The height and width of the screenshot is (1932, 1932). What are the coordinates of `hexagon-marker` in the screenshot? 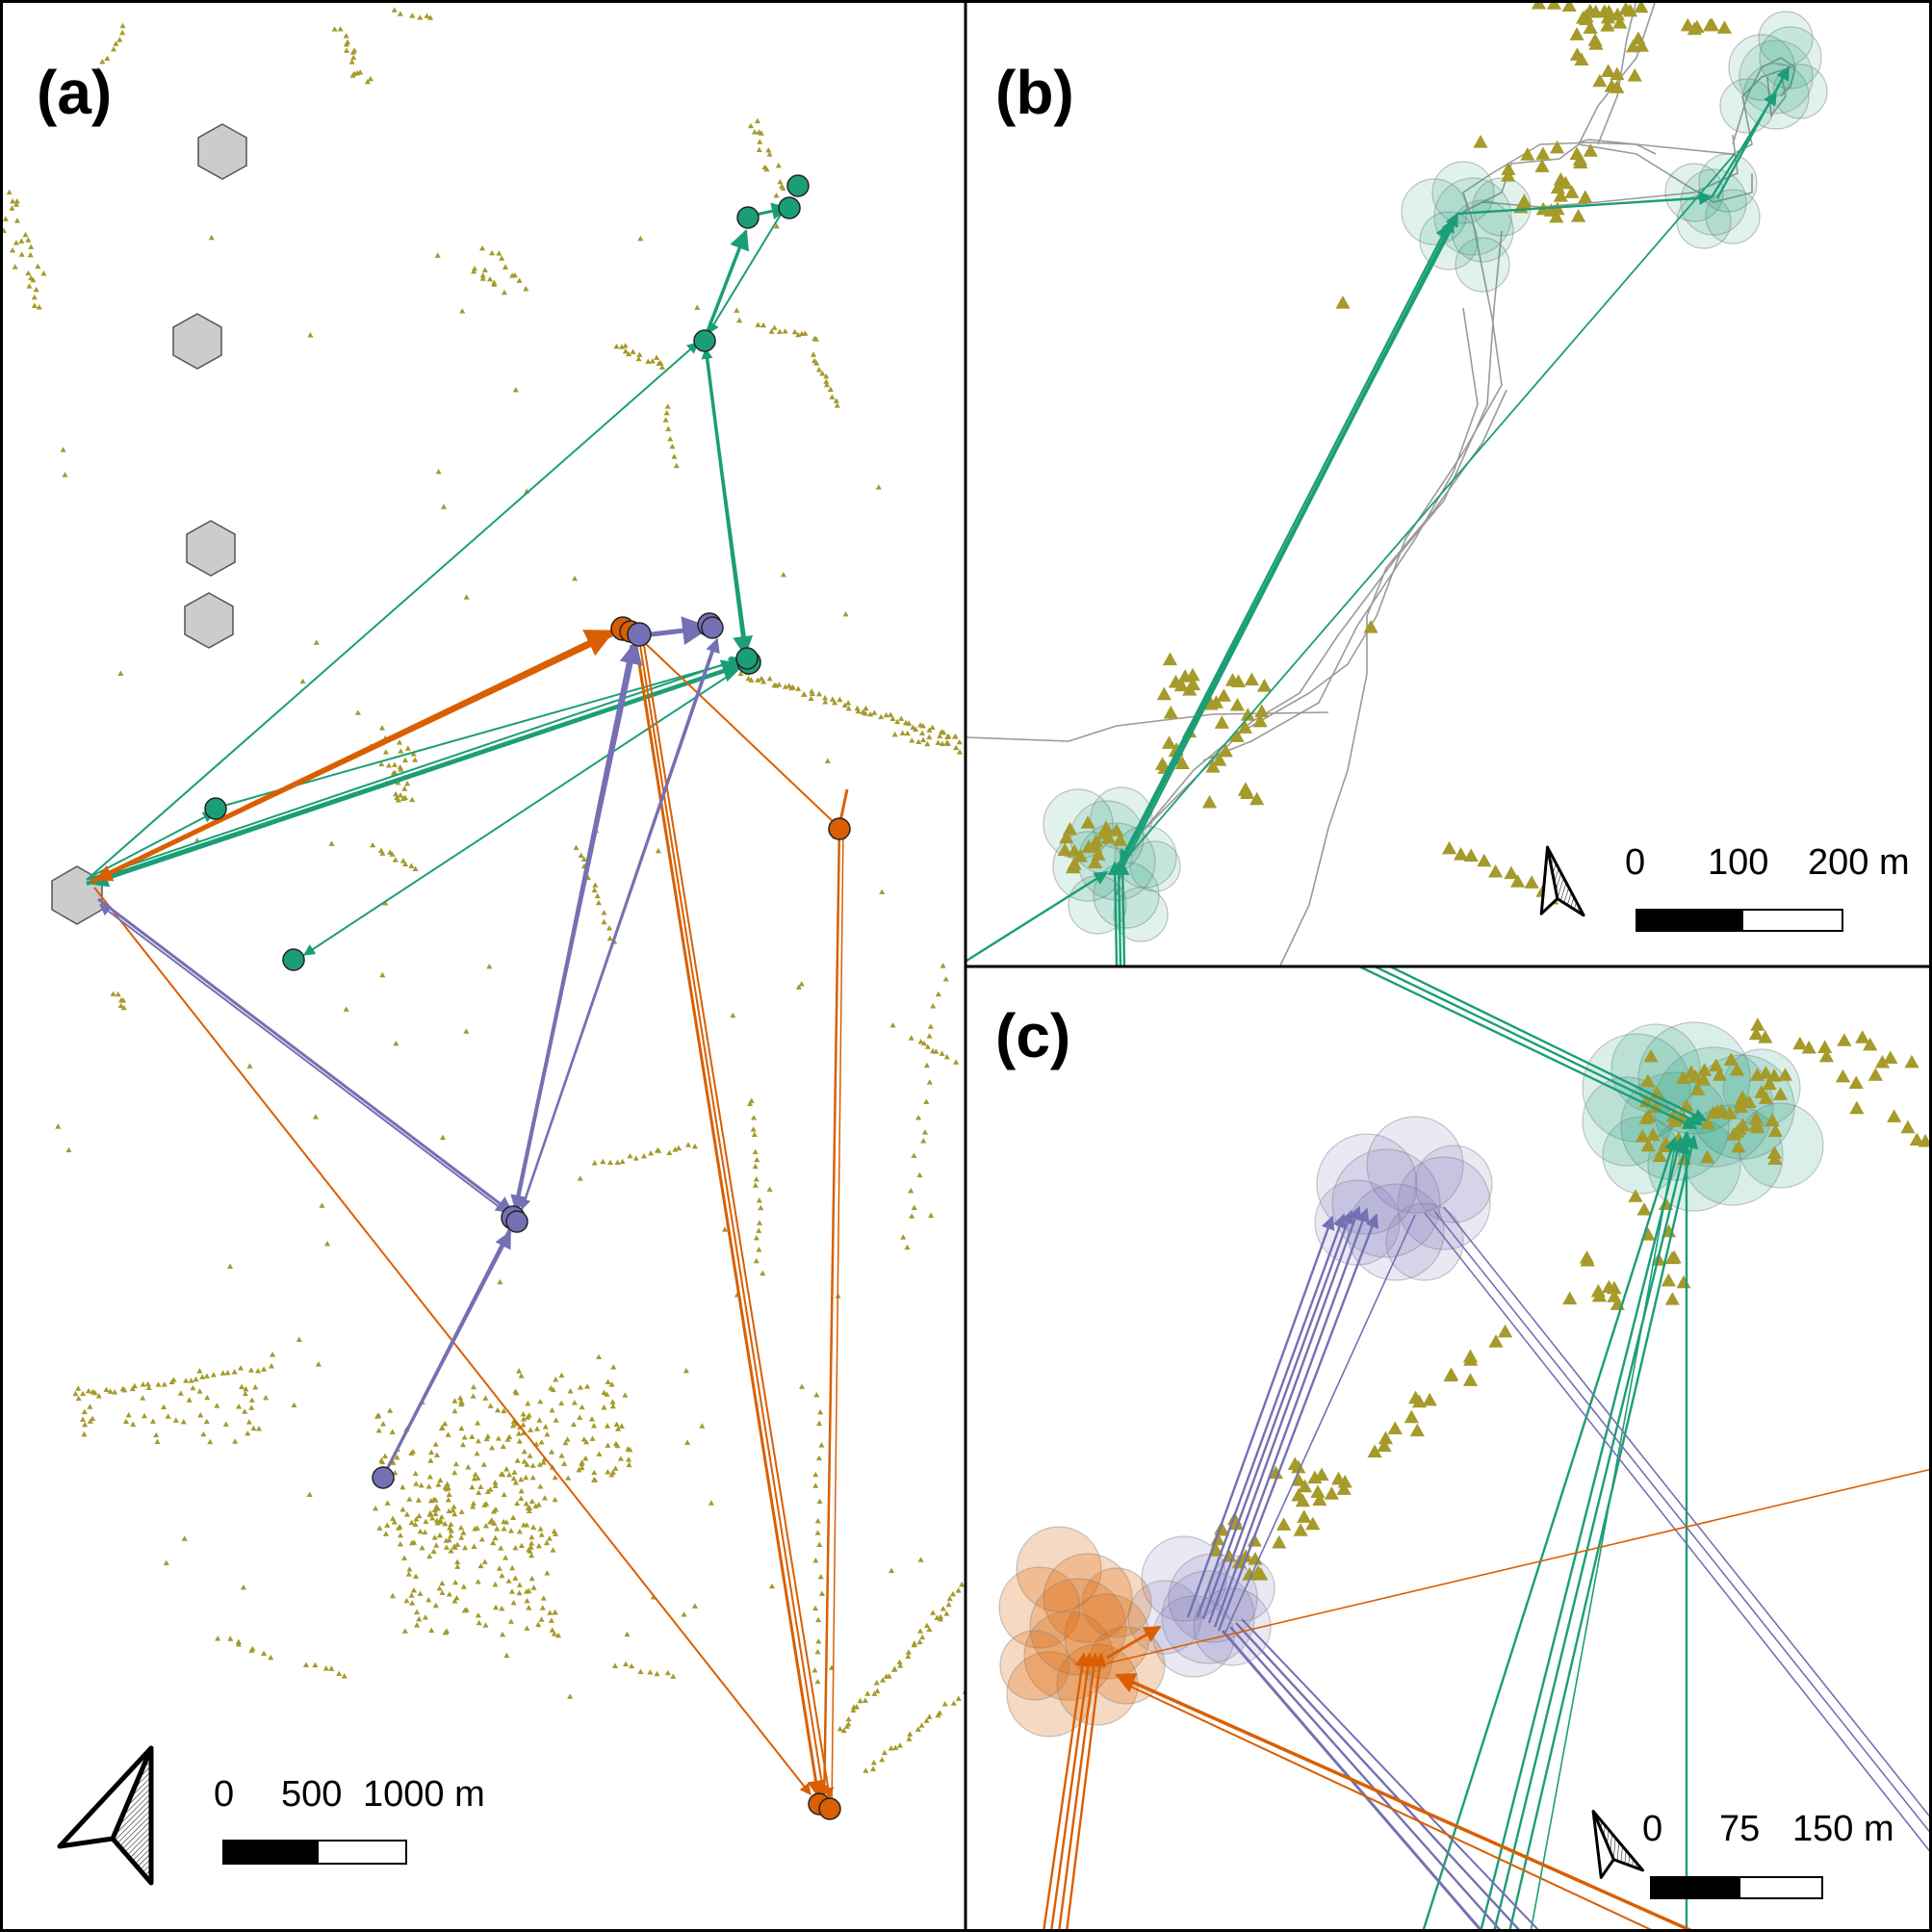 It's located at (197, 342).